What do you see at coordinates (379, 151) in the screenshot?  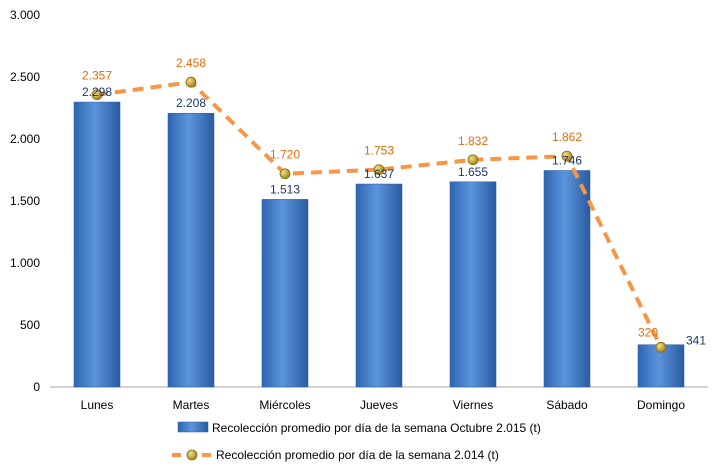 I see `line-value-label: 1.753` at bounding box center [379, 151].